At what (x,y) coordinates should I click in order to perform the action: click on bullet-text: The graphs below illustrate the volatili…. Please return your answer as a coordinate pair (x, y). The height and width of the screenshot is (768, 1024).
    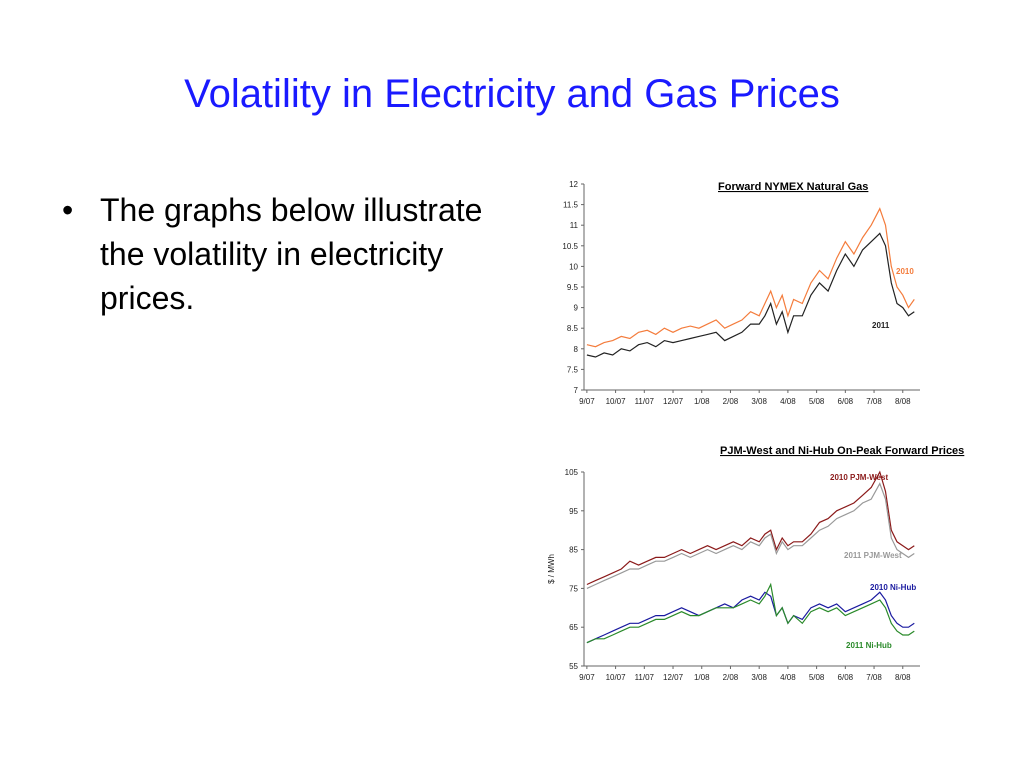
    Looking at the image, I should click on (291, 254).